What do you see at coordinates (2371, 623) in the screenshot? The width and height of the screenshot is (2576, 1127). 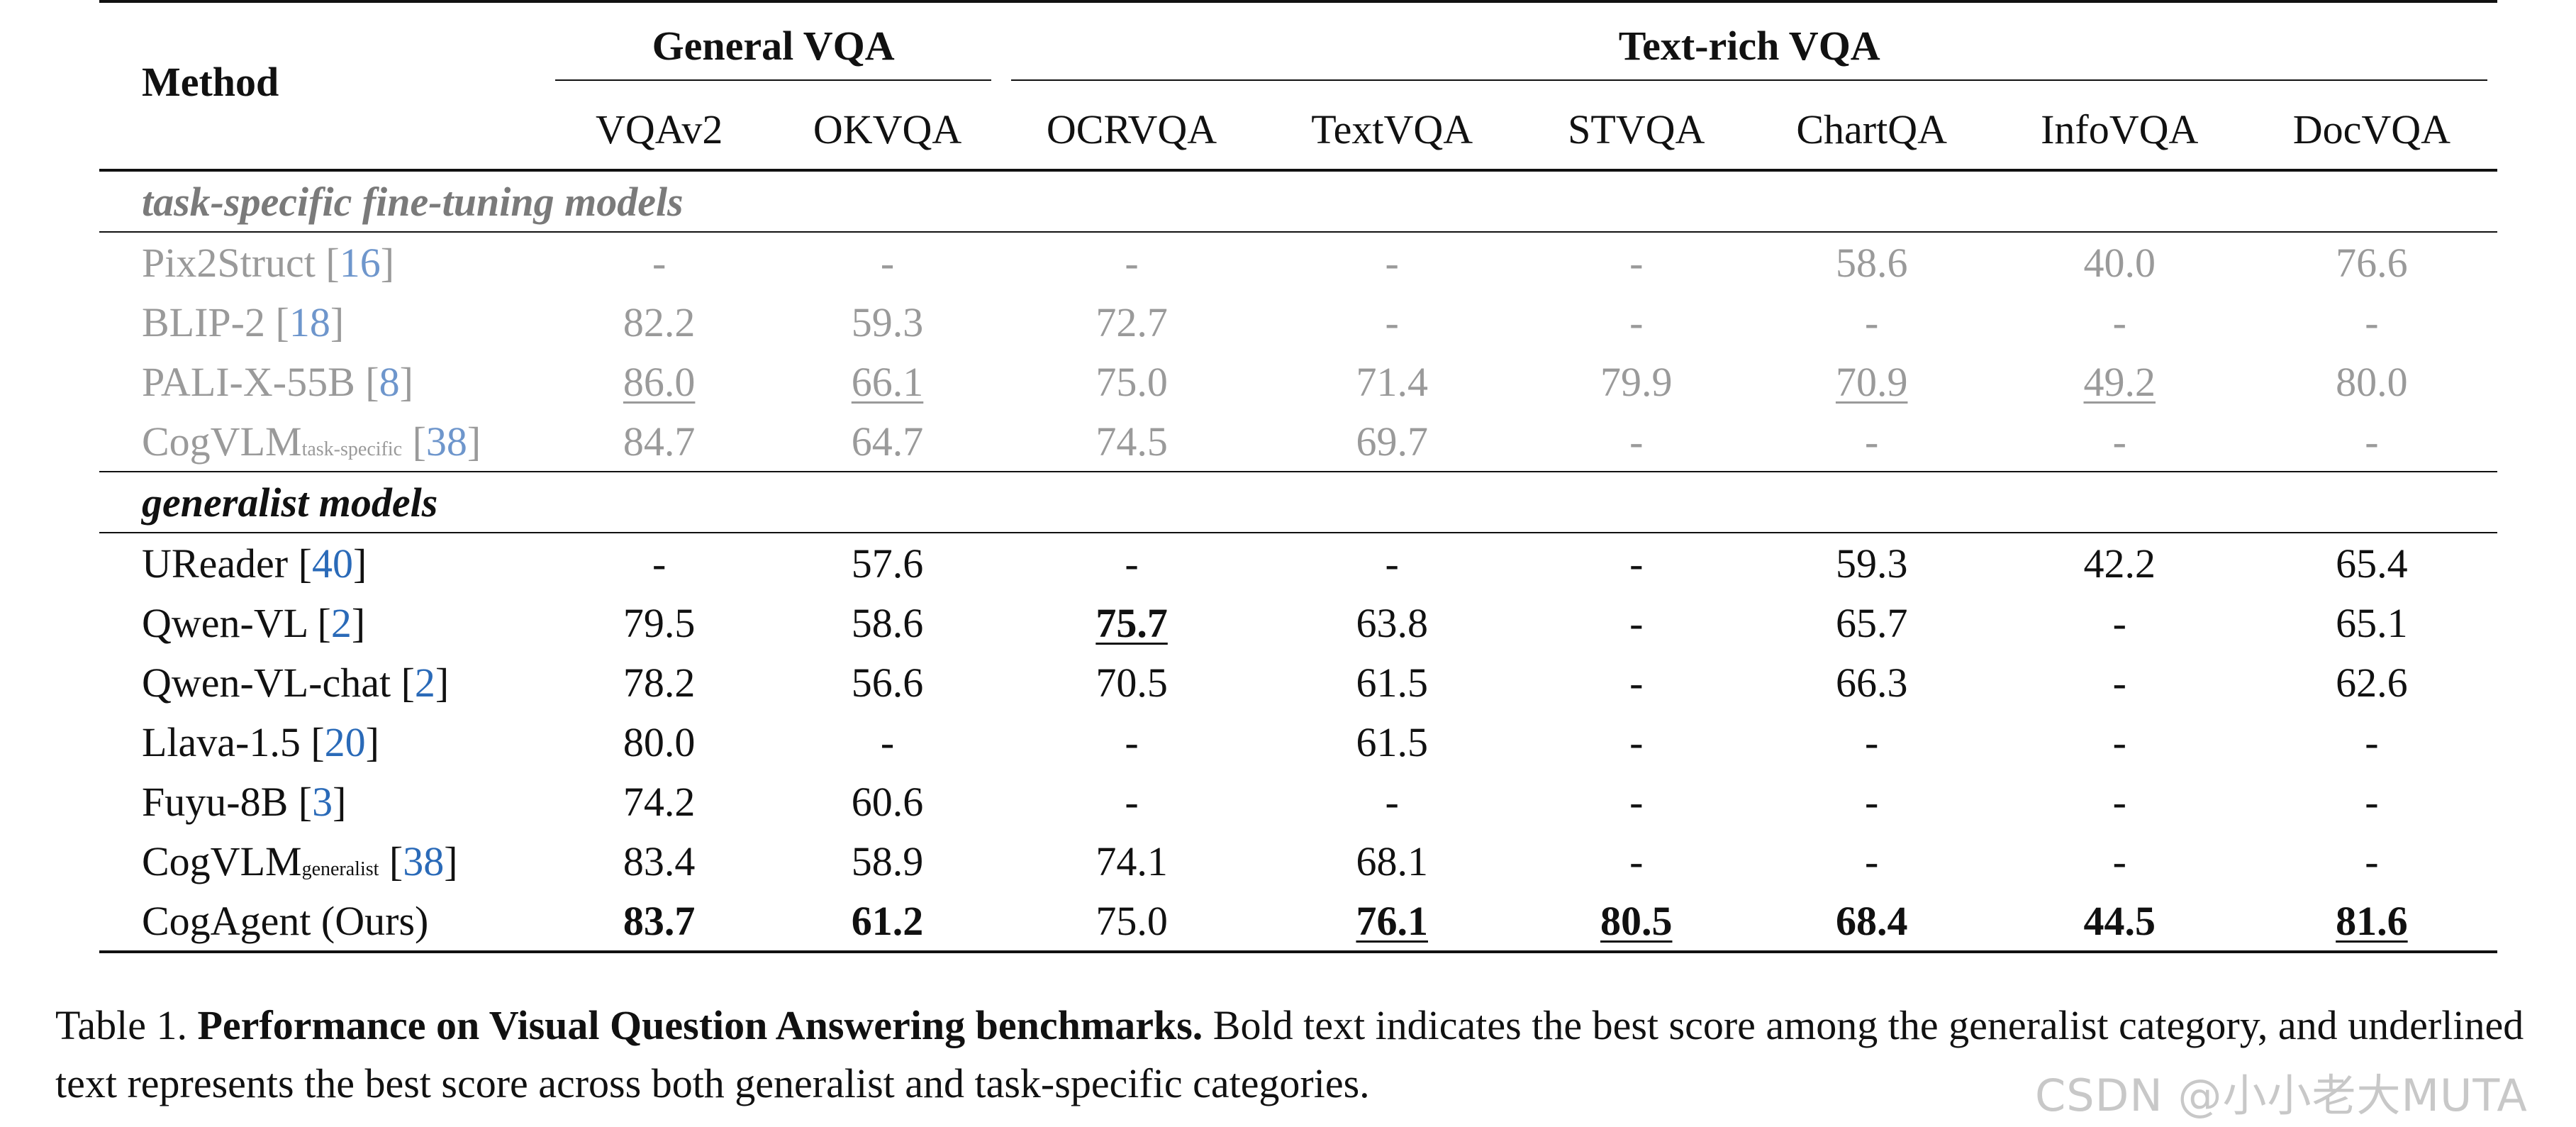 I see `score-cell: 65.1` at bounding box center [2371, 623].